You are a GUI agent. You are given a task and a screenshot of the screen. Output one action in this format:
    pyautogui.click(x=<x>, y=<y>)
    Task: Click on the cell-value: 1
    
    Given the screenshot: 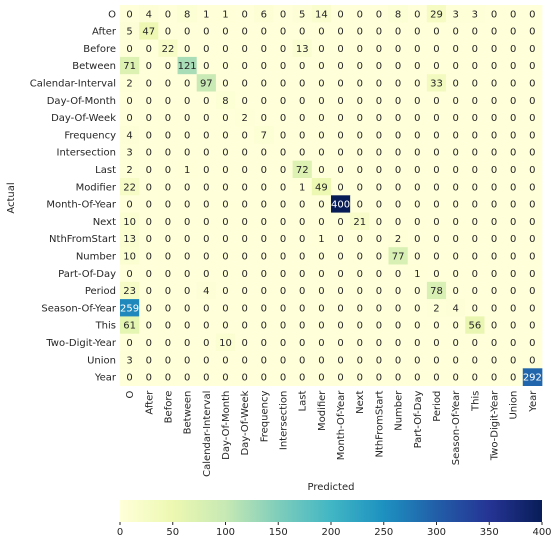 What is the action you would take?
    pyautogui.click(x=225, y=14)
    